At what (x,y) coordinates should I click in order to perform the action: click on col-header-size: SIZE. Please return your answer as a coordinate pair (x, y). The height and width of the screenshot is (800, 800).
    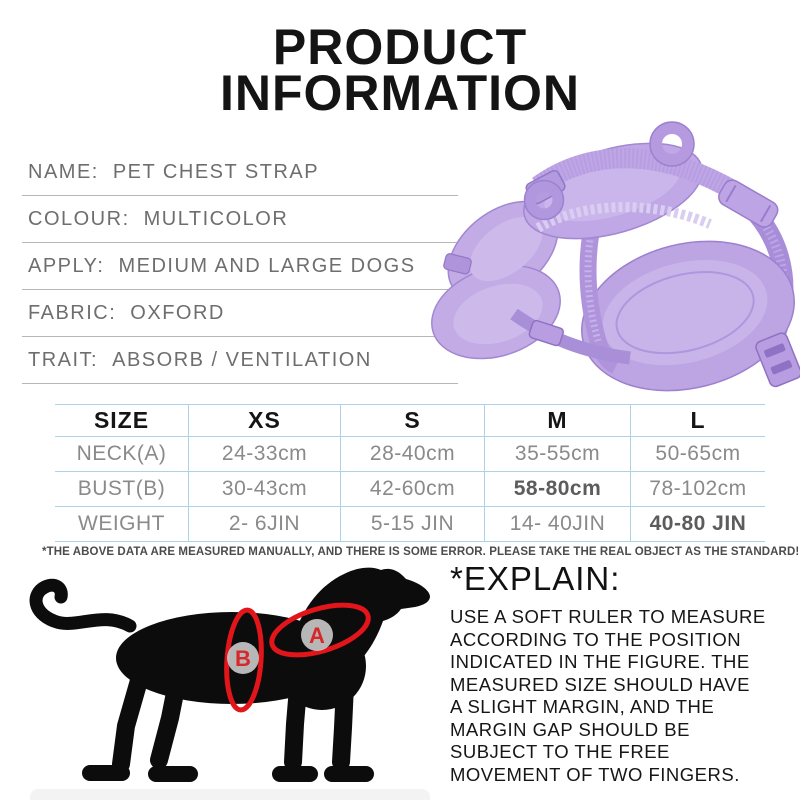
    Looking at the image, I should click on (121, 420).